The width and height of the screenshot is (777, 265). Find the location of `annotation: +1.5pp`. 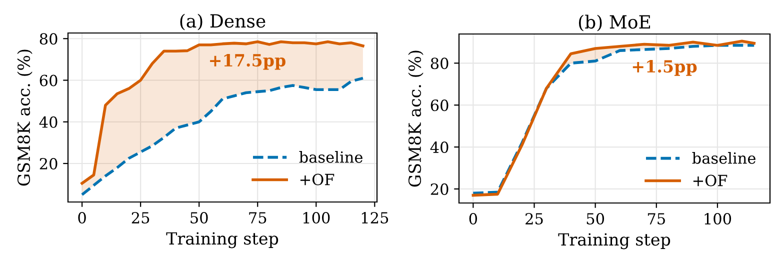

annotation: +1.5pp is located at coordinates (664, 68).